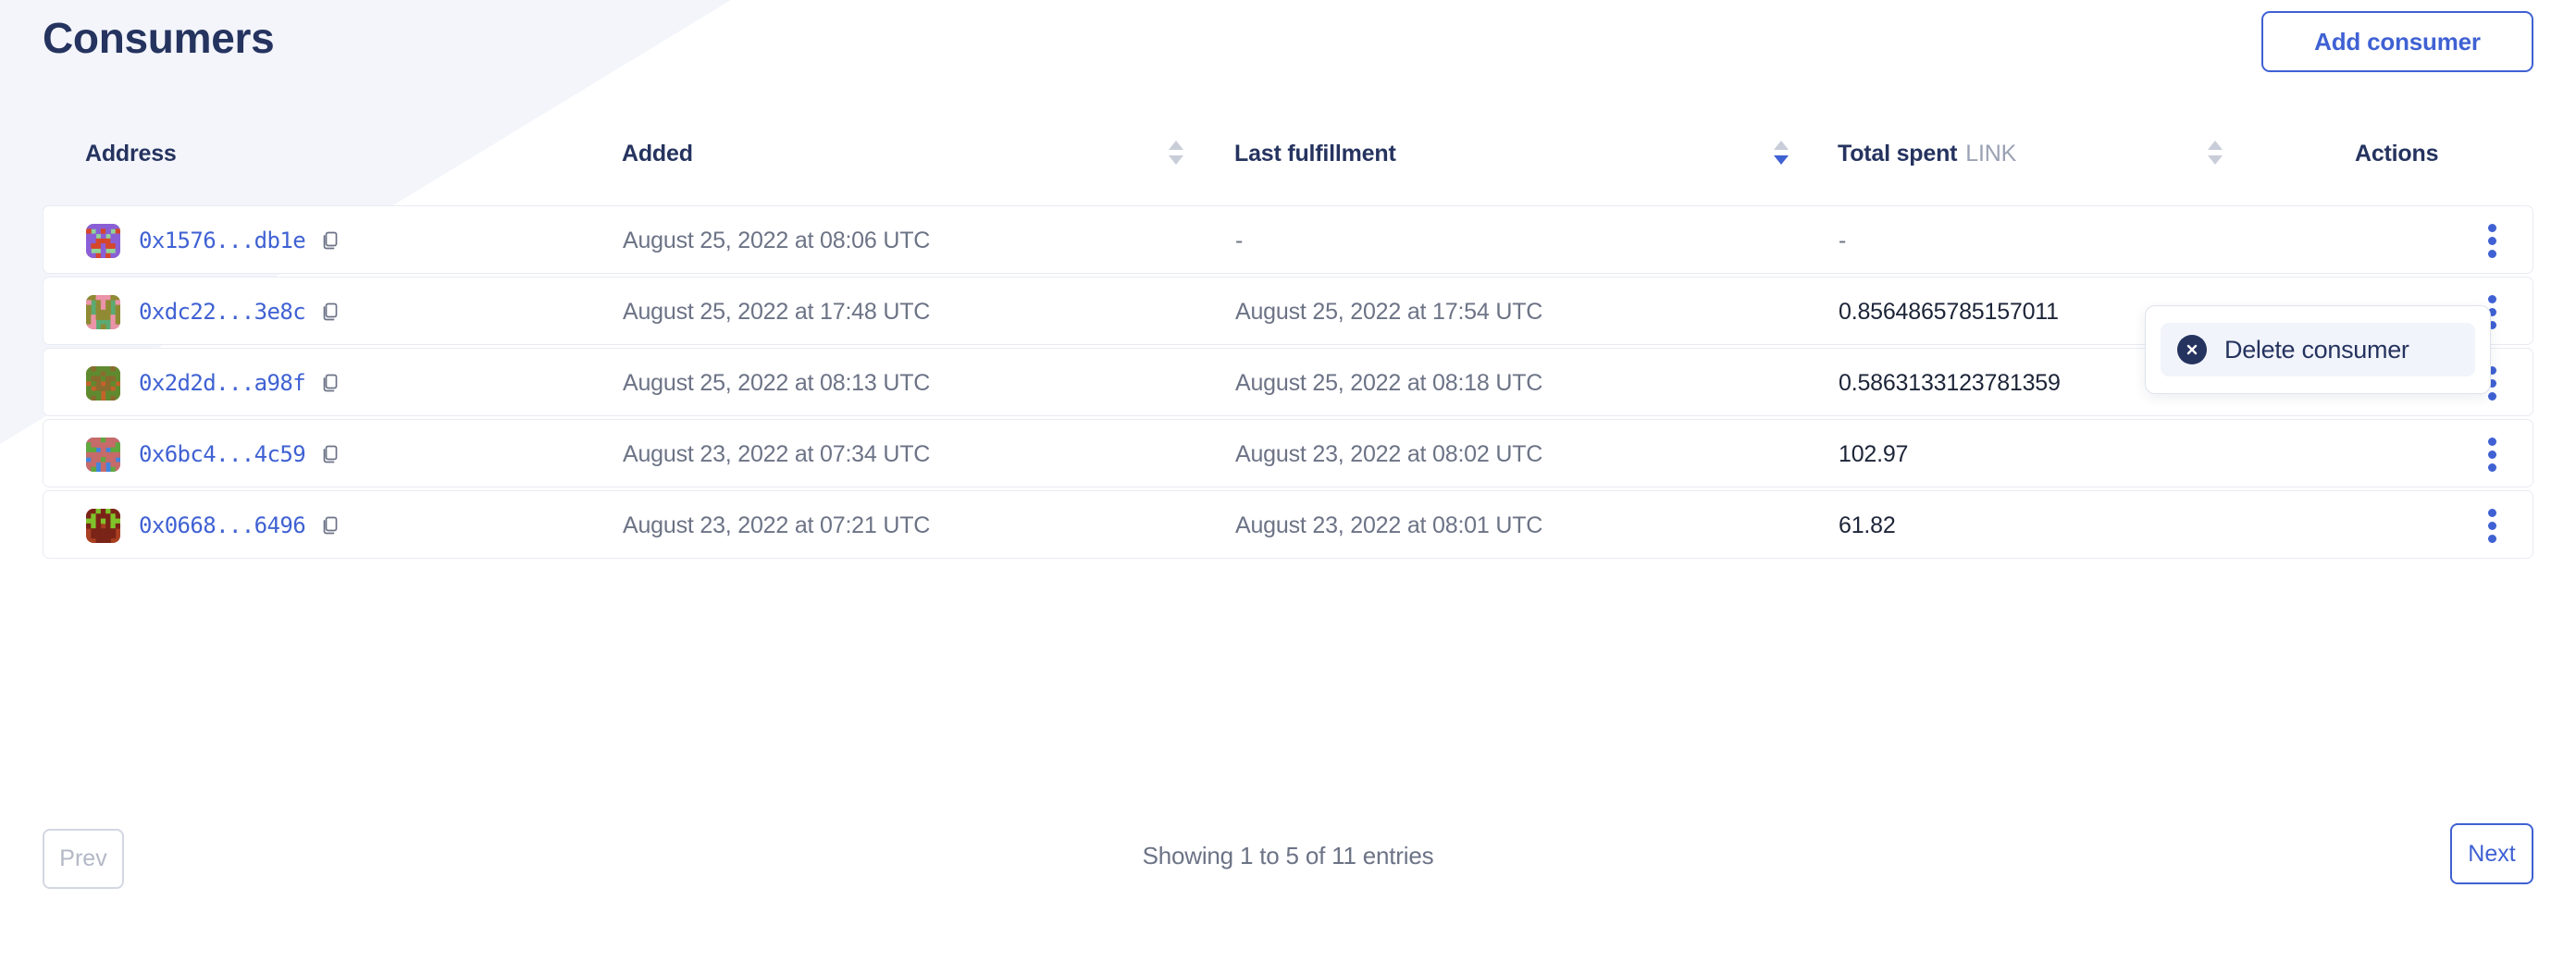  I want to click on cell-total-spent: -, so click(1842, 240).